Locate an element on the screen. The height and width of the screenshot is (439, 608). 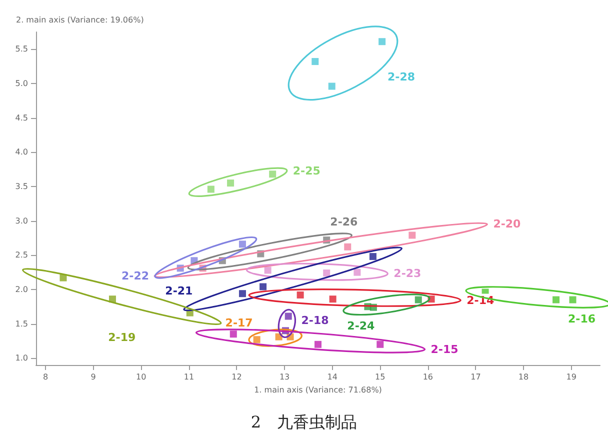
text: 2-22 is located at coordinates (135, 276).